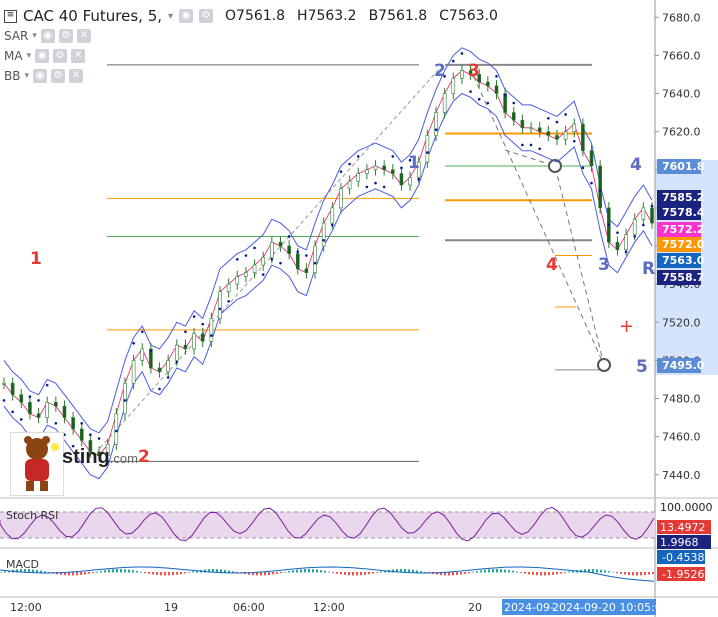 This screenshot has width=718, height=617. What do you see at coordinates (555, 166) in the screenshot?
I see `wave-point` at bounding box center [555, 166].